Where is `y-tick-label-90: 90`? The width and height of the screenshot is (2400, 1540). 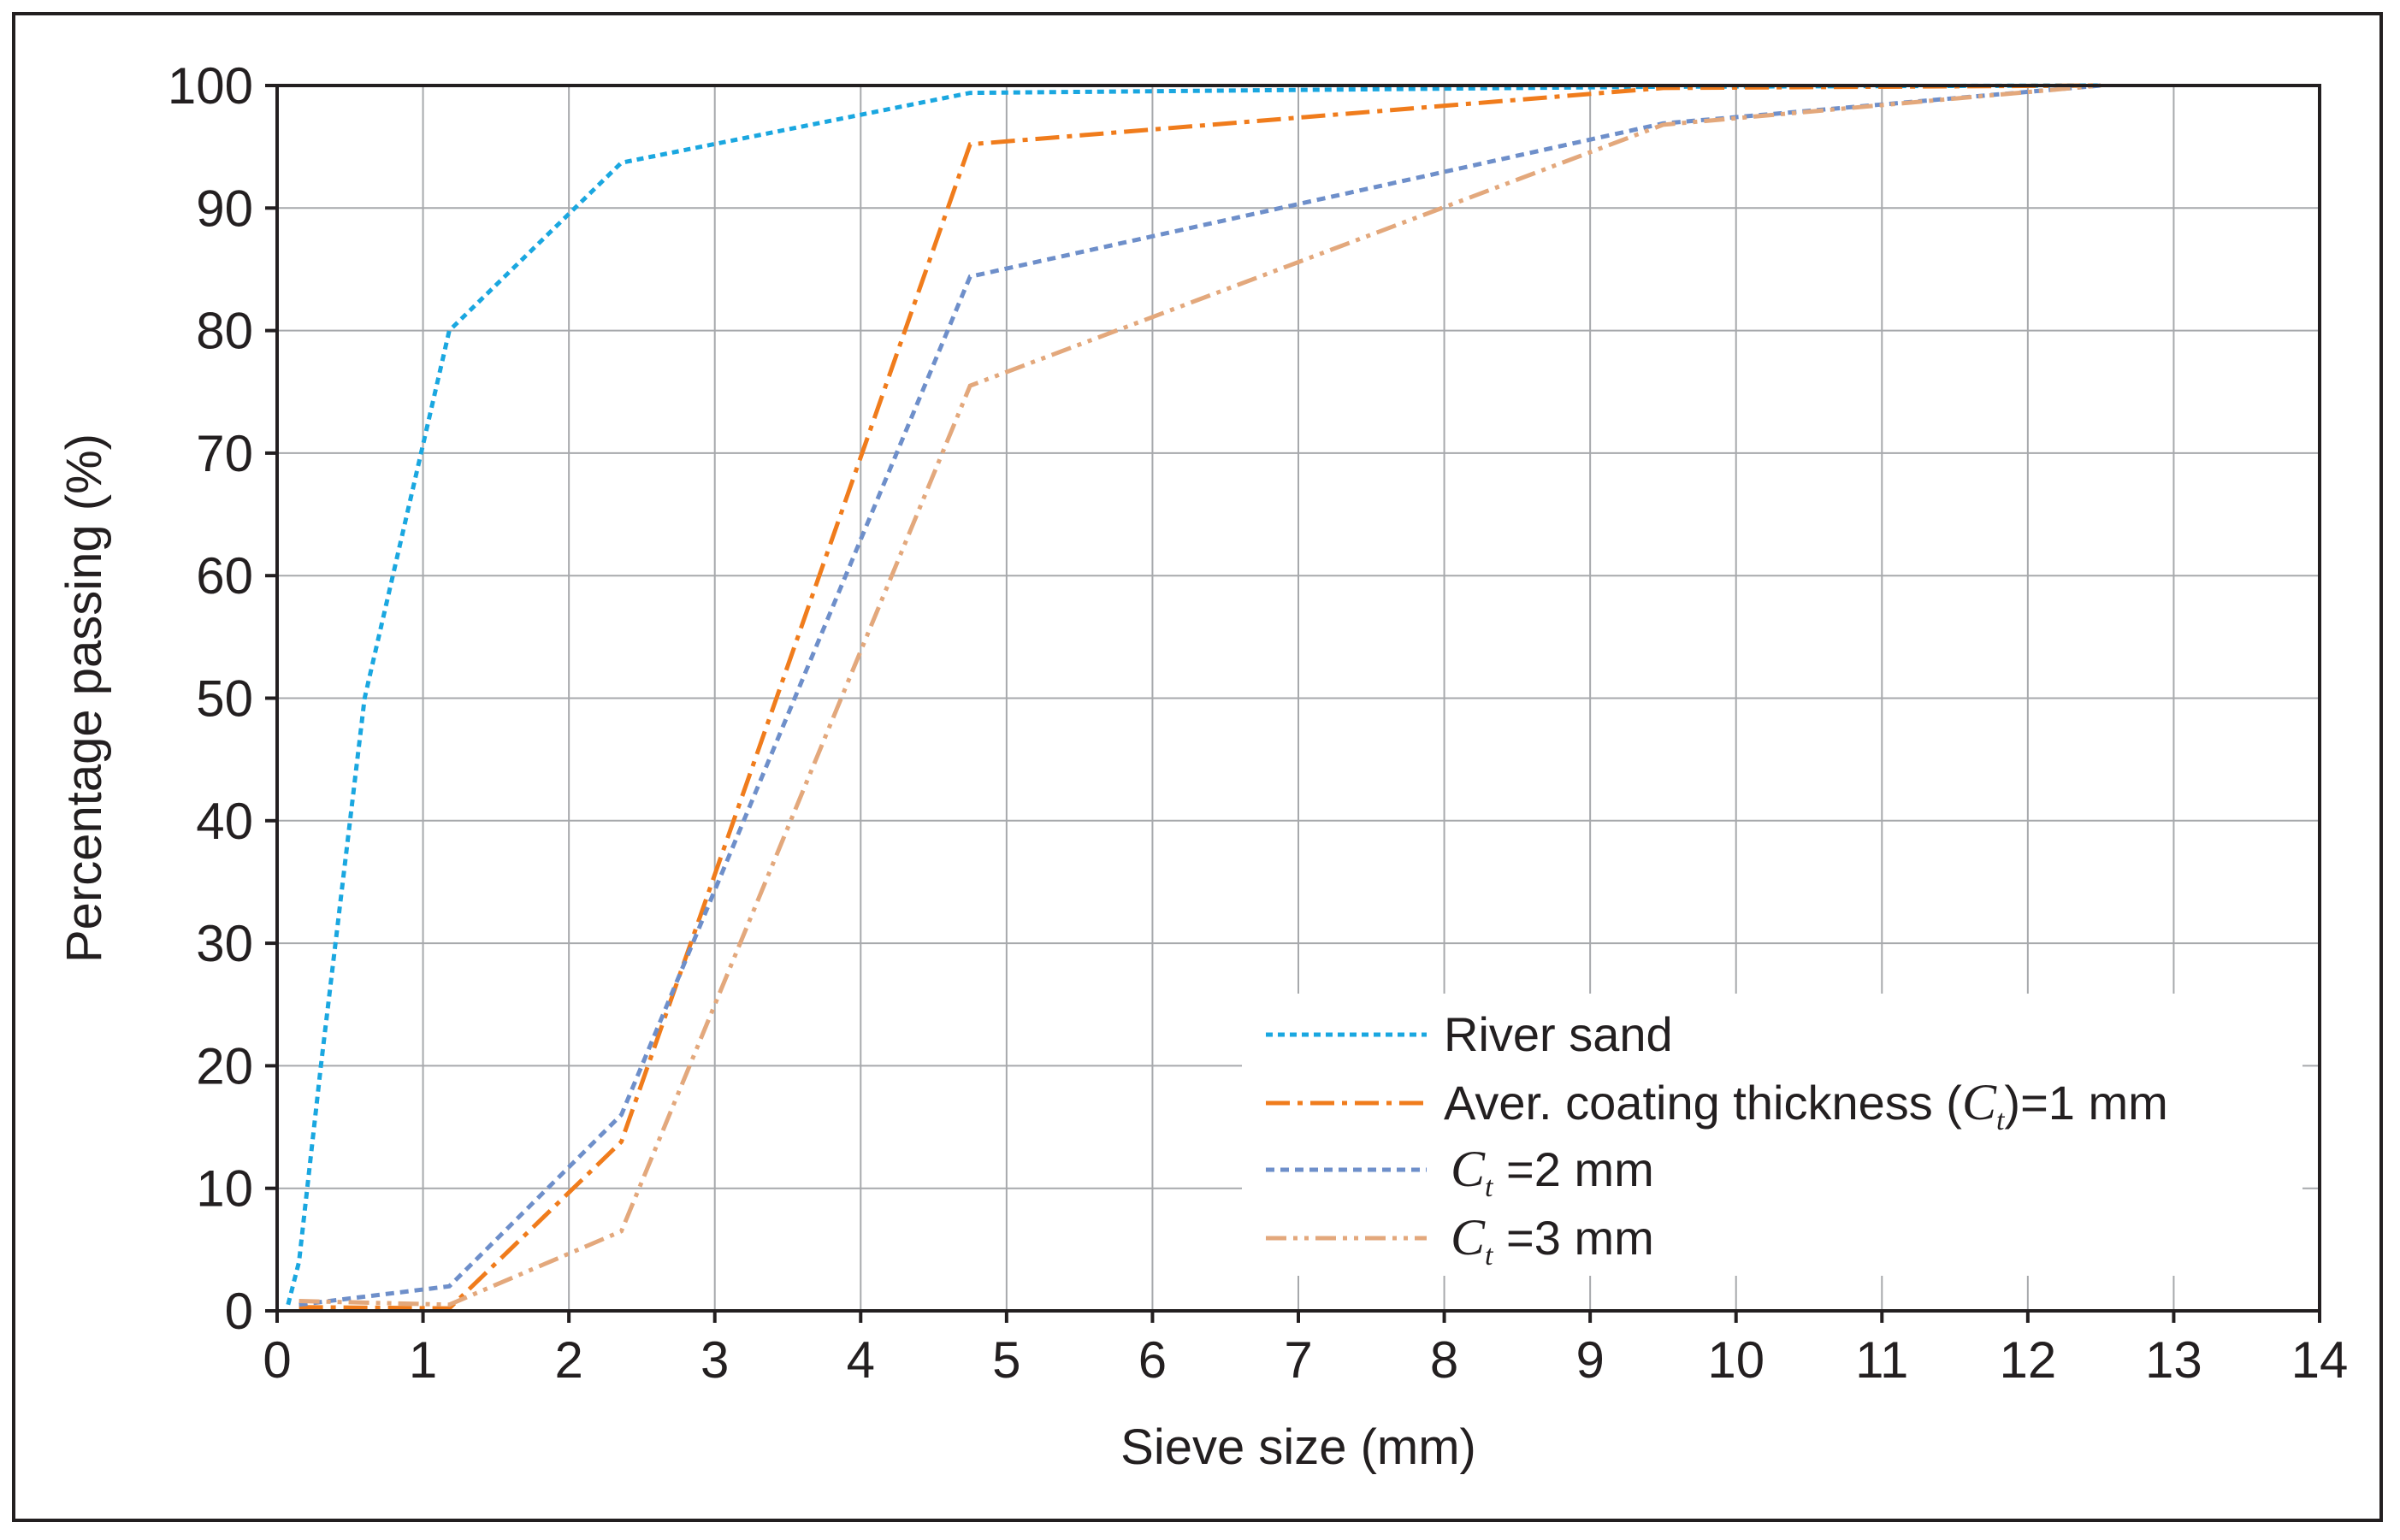
y-tick-label-90: 90 is located at coordinates (224, 209).